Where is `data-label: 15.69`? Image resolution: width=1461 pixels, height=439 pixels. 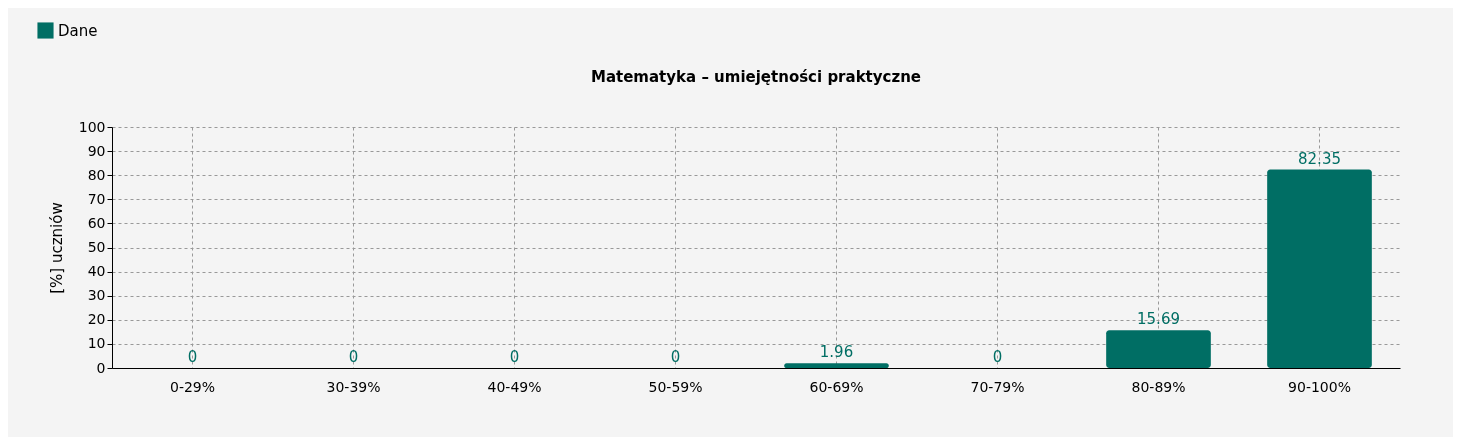
data-label: 15.69 is located at coordinates (1158, 319).